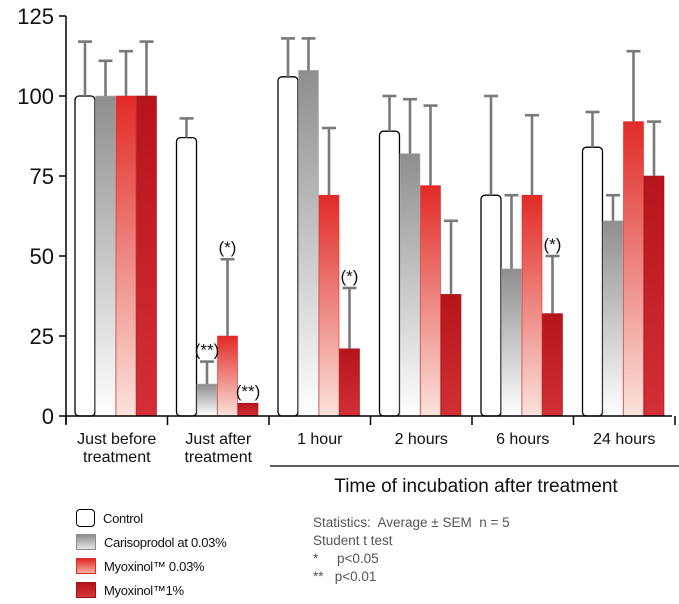 Image resolution: width=679 pixels, height=604 pixels. Describe the element at coordinates (353, 540) in the screenshot. I see `stats-line: Student t test` at that location.